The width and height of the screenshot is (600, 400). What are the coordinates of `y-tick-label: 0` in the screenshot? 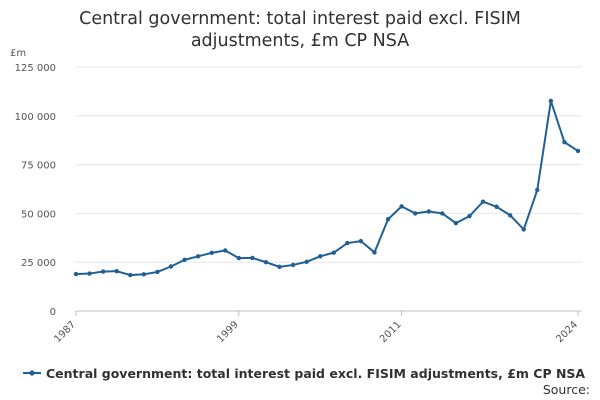 It's located at (53, 312).